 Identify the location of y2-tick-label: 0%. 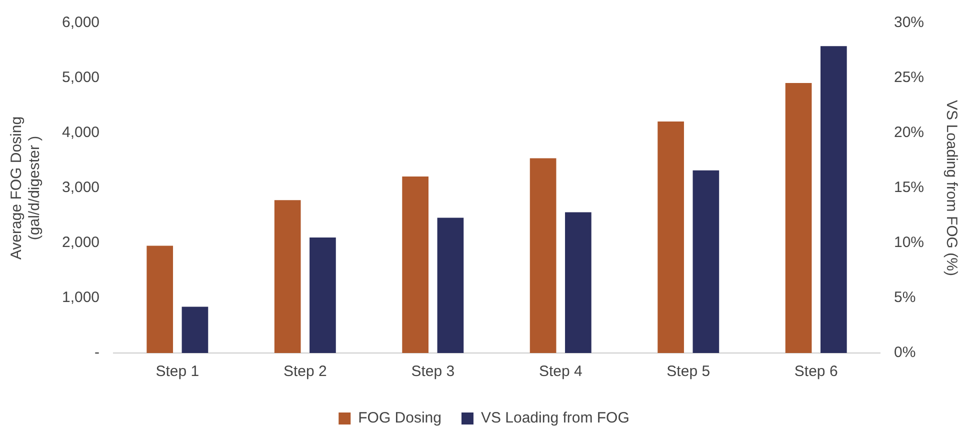
(905, 353).